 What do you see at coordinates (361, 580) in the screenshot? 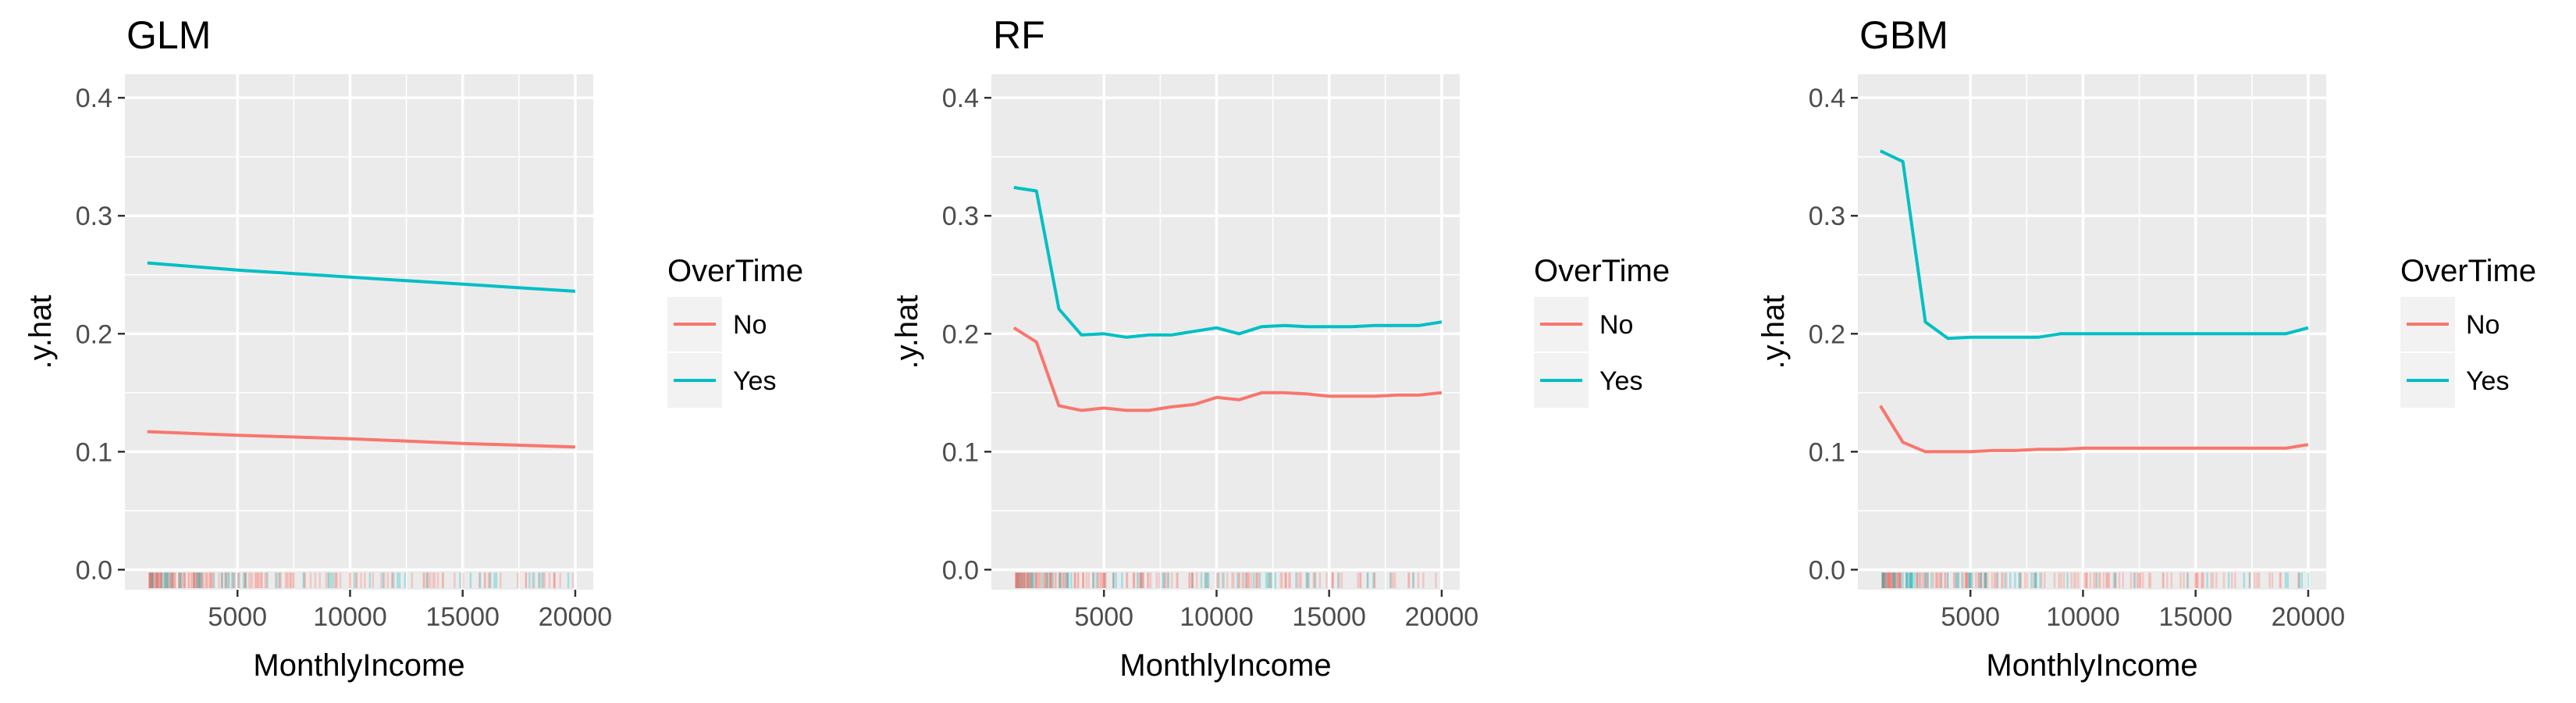
I see `glm-rug-marks` at bounding box center [361, 580].